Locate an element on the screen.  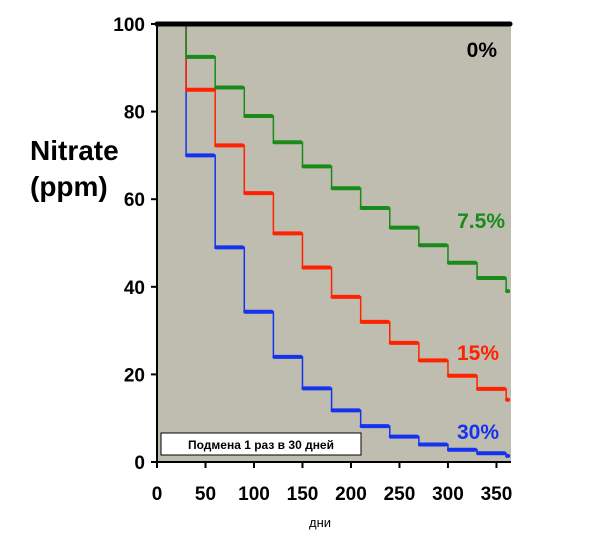
series-label: 0% is located at coordinates (482, 50).